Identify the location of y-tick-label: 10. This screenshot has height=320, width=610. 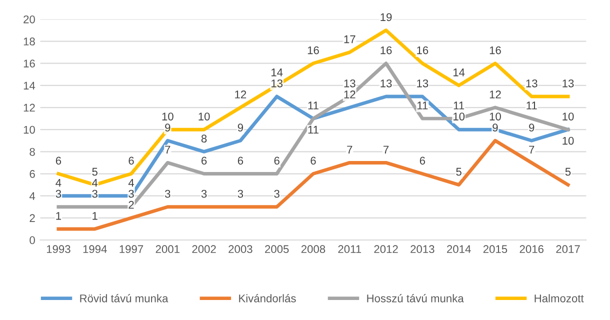
(29, 130).